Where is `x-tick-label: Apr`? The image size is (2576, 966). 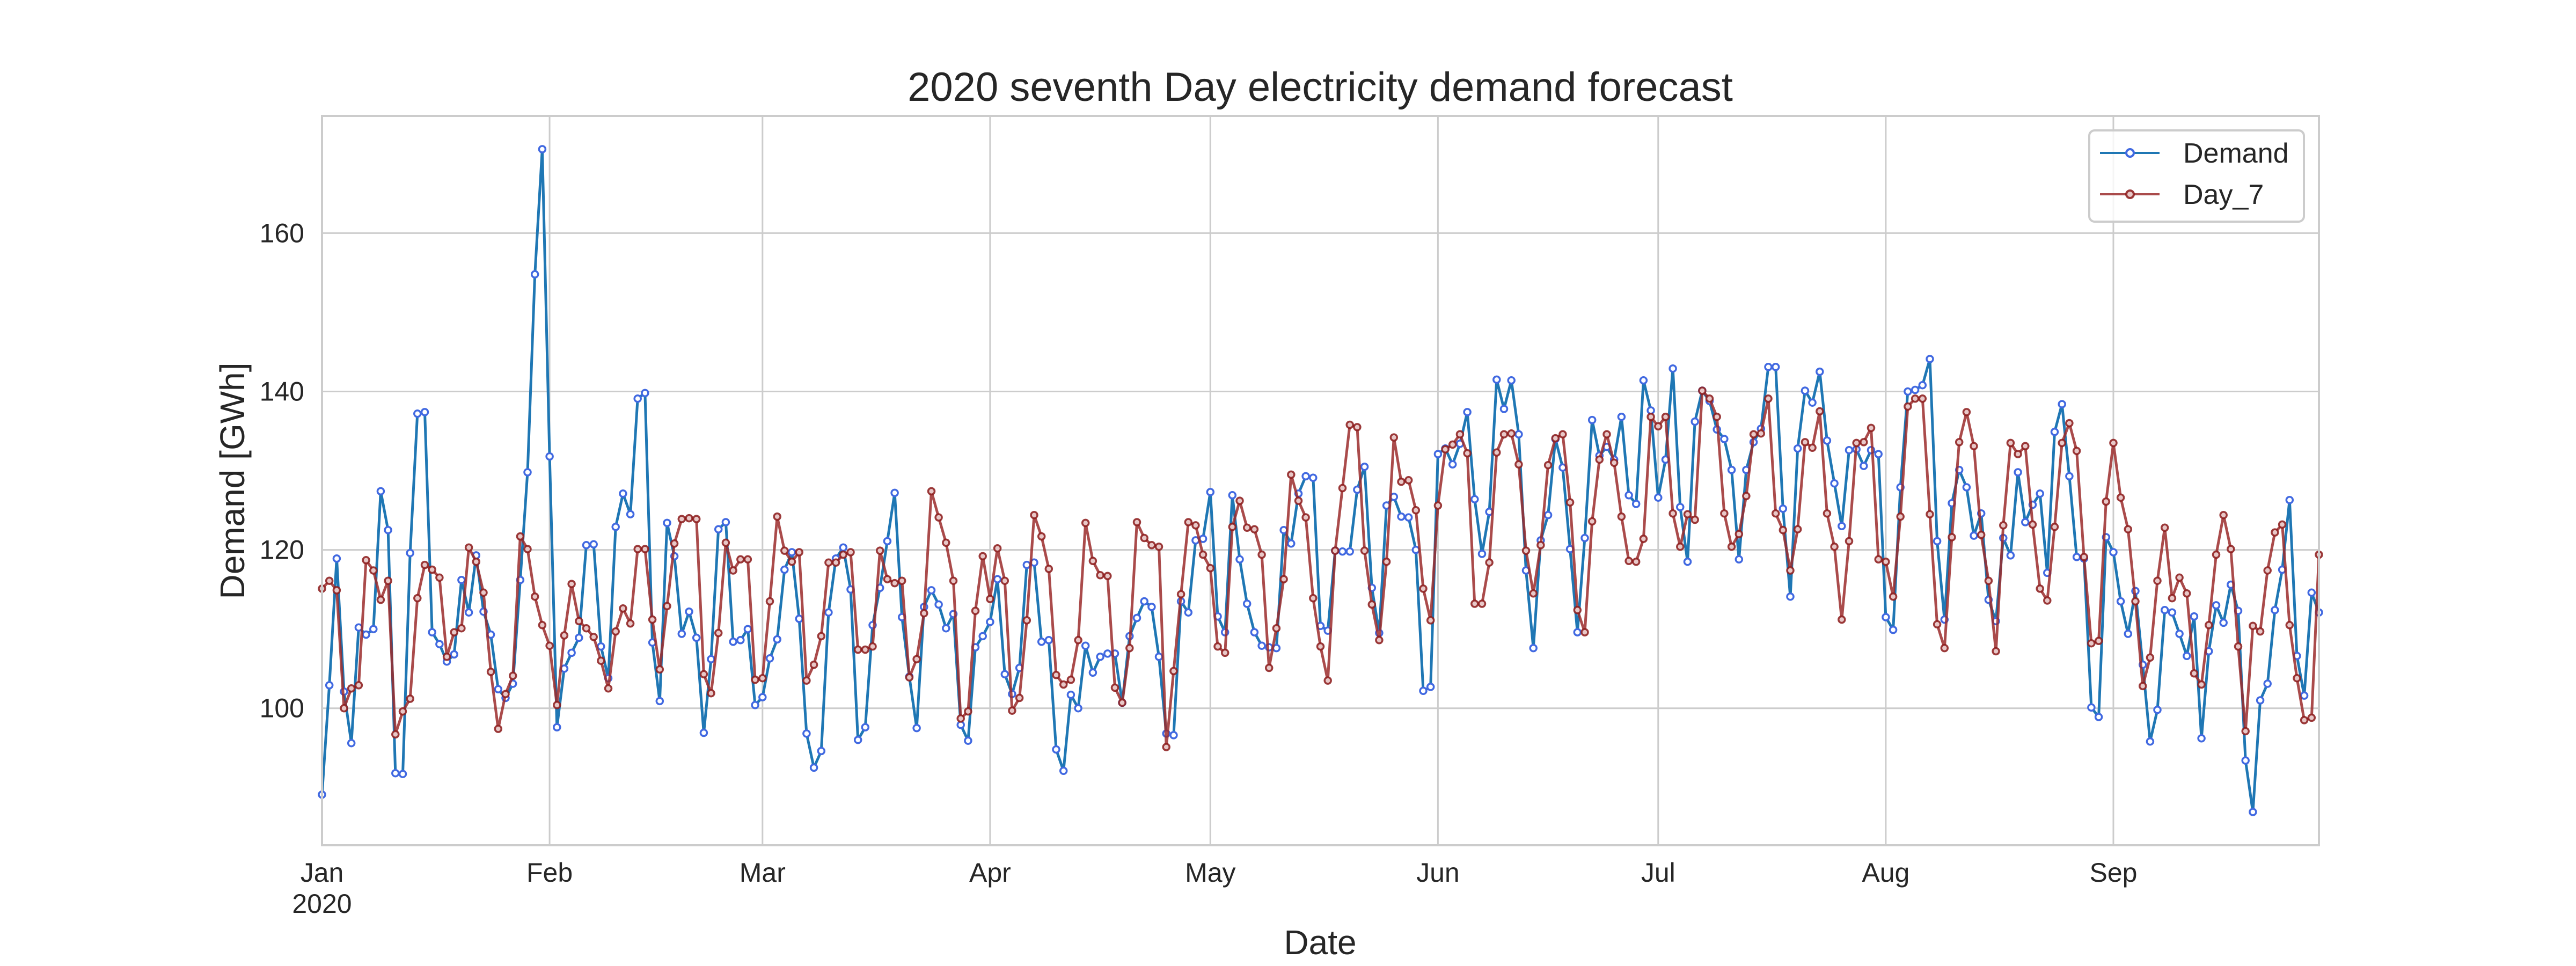
x-tick-label: Apr is located at coordinates (990, 873).